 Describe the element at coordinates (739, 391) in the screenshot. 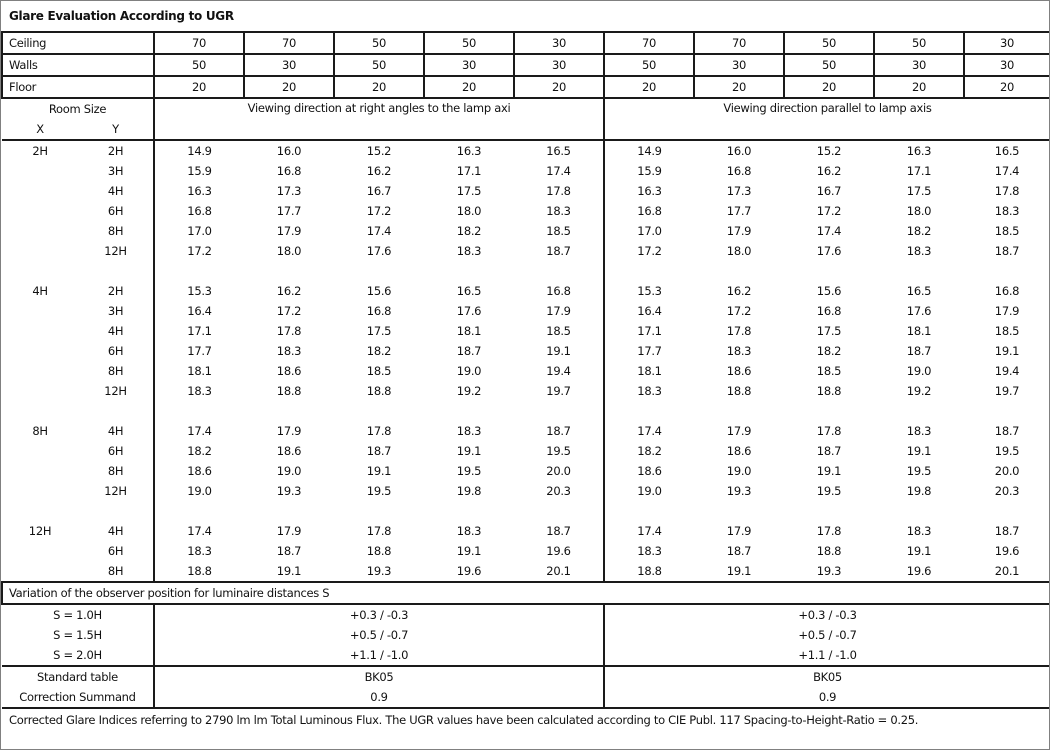

I see `ugr-value-parallel: 18.8` at that location.